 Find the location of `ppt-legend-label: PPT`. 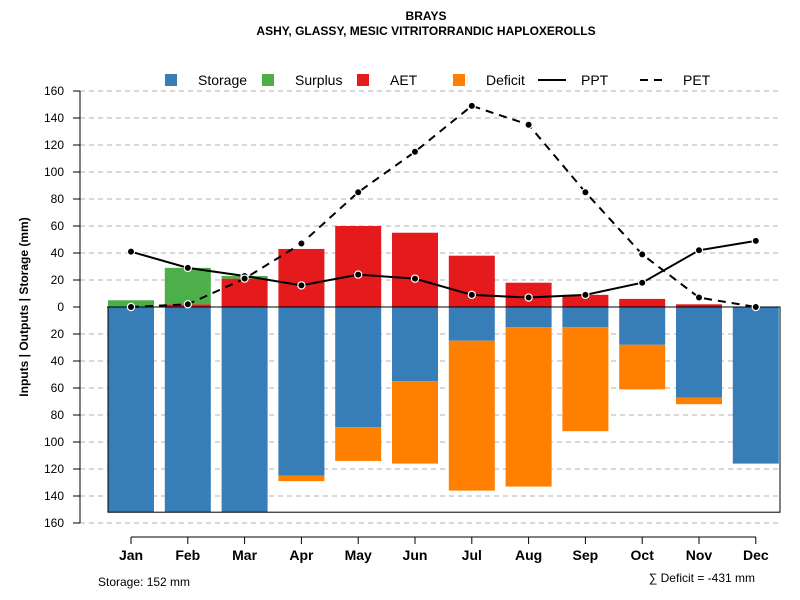

ppt-legend-label: PPT is located at coordinates (595, 80).